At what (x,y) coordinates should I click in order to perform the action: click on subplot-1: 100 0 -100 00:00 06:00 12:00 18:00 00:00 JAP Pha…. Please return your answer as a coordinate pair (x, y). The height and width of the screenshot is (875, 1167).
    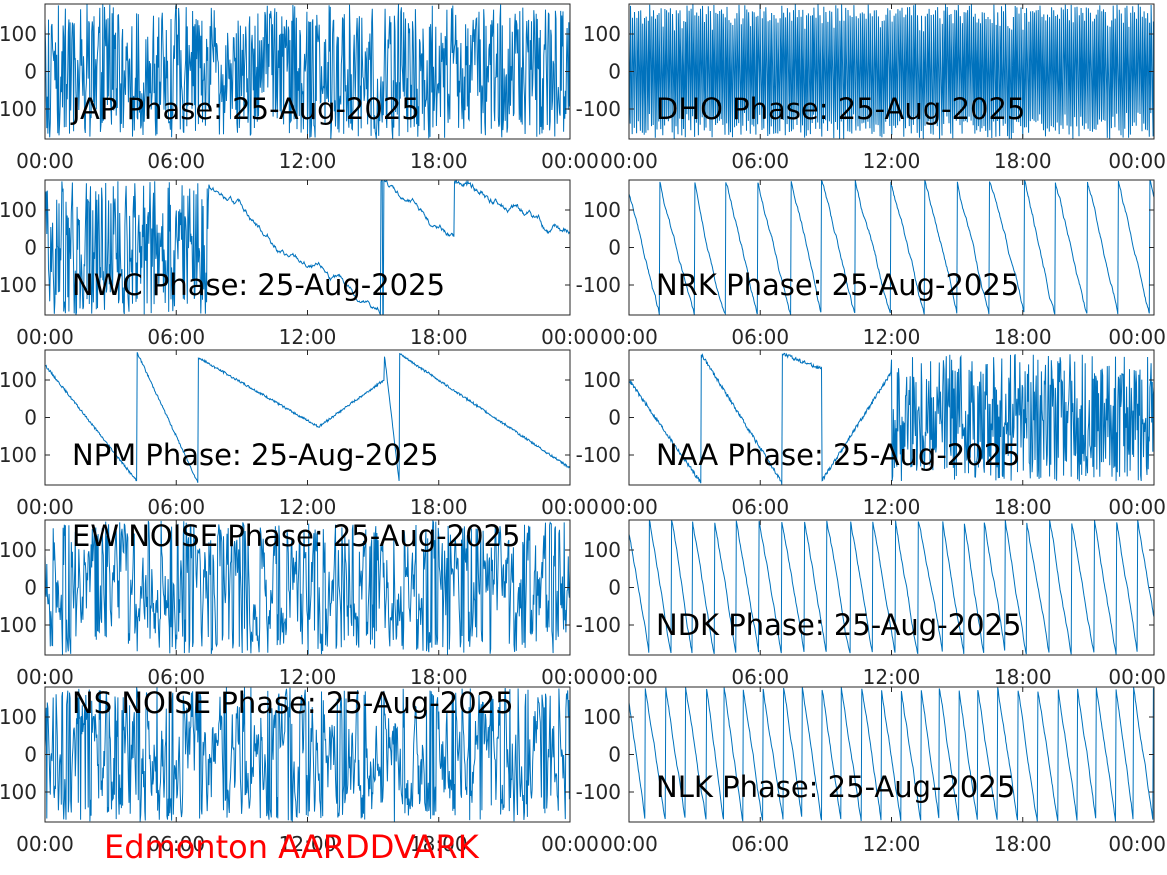
    Looking at the image, I should click on (299, 88).